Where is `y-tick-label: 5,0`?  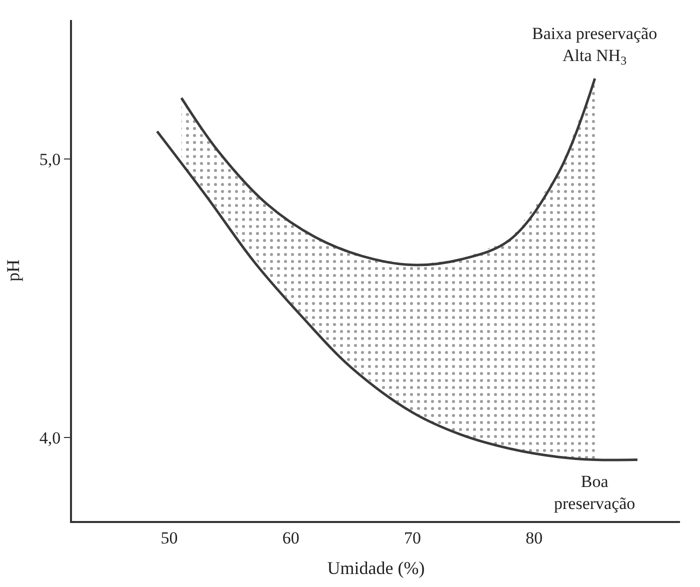
y-tick-label: 5,0 is located at coordinates (50, 160).